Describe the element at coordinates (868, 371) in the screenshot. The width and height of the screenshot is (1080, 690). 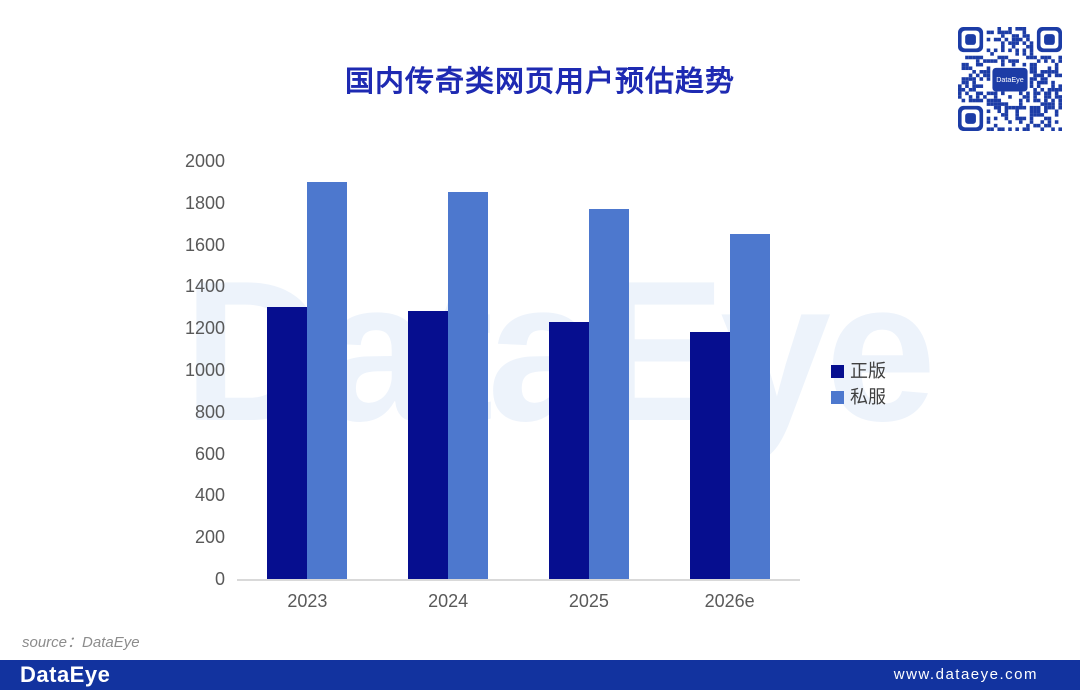
I see `legend-label: 正版` at that location.